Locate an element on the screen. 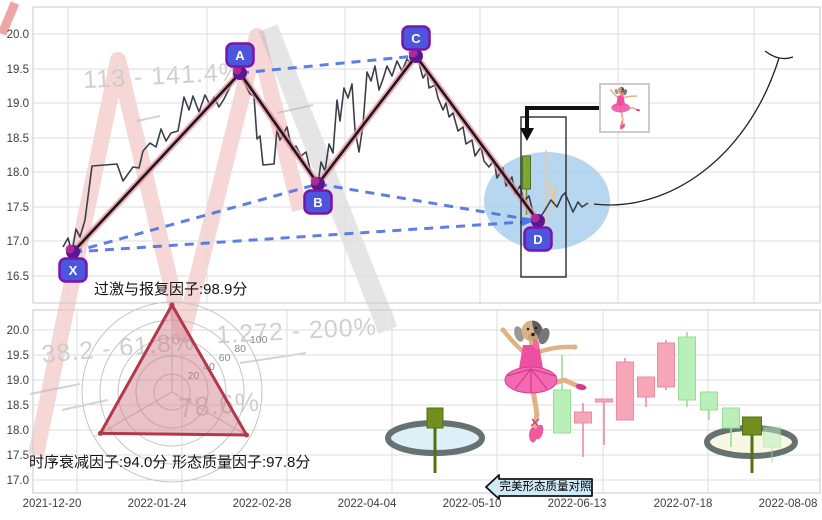 The height and width of the screenshot is (520, 822). mini-tan-line is located at coordinates (552, 195).